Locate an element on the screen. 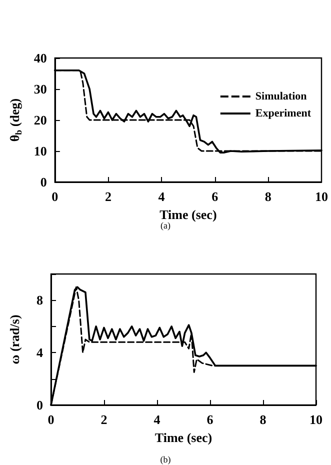  legend-label: Simulation is located at coordinates (281, 96).